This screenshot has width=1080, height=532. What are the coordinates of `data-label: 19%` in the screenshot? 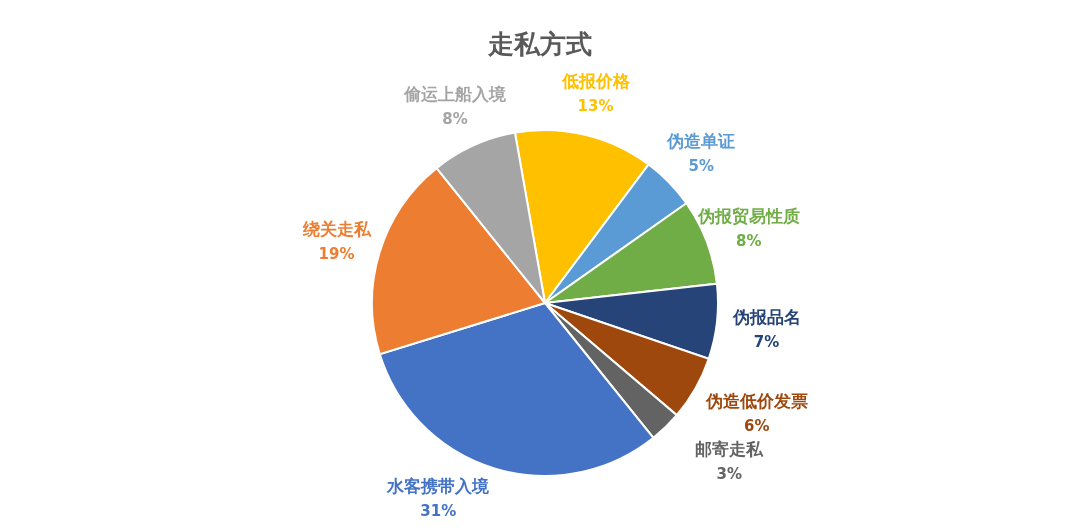 It's located at (336, 254).